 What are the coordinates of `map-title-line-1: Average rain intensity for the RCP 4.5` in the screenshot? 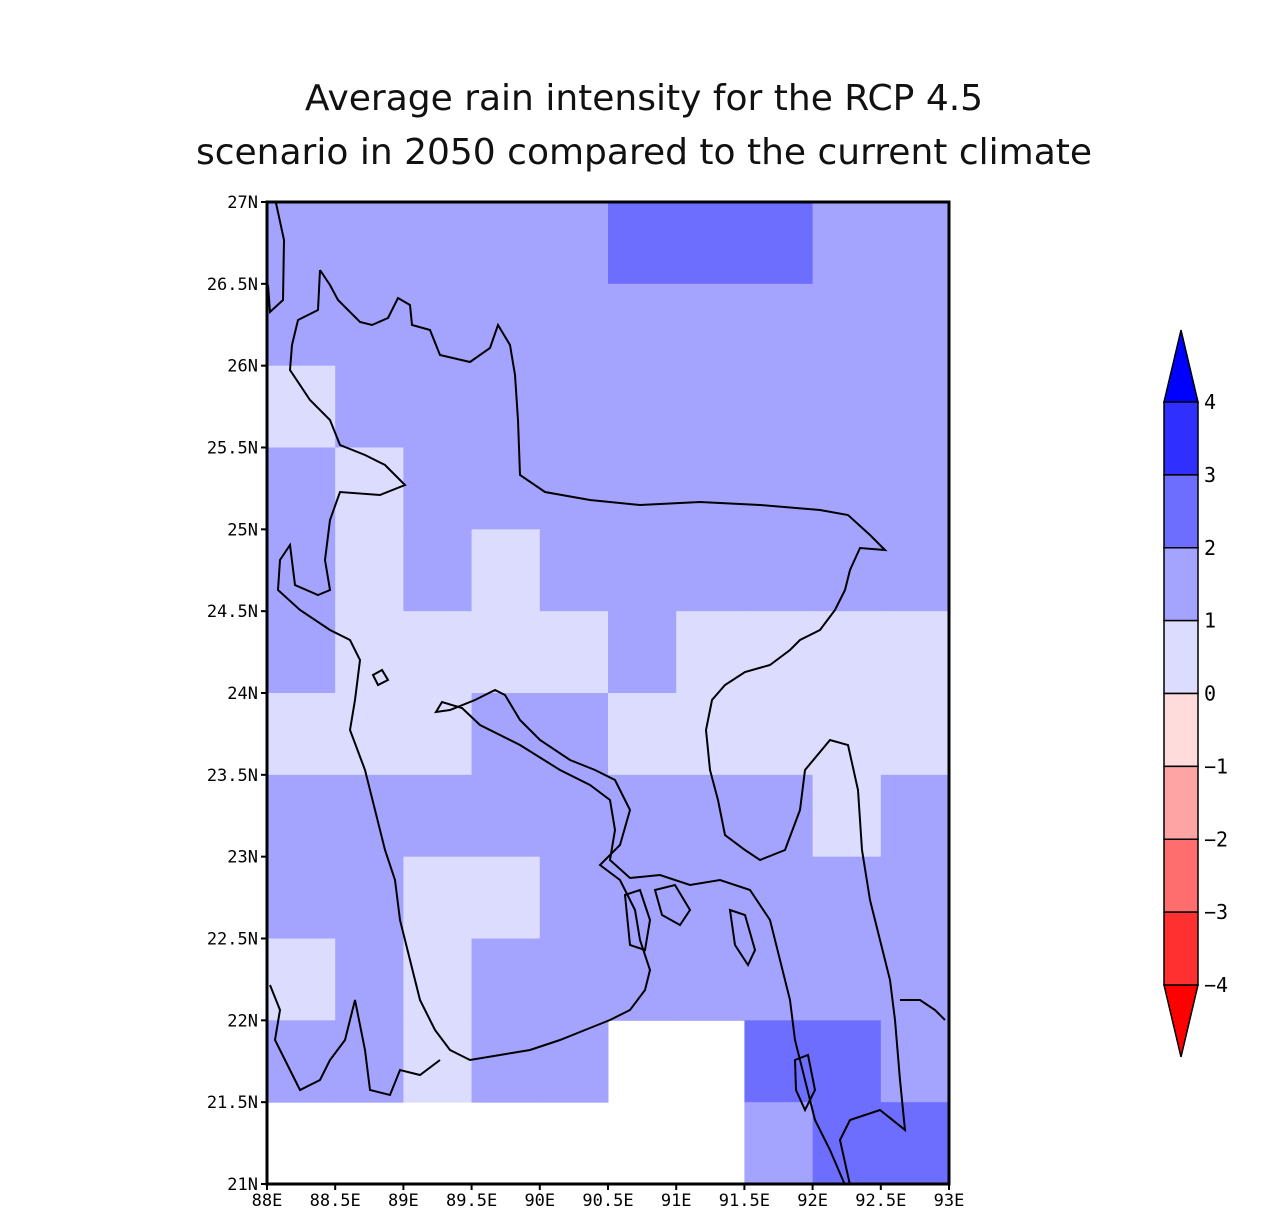 It's located at (644, 98).